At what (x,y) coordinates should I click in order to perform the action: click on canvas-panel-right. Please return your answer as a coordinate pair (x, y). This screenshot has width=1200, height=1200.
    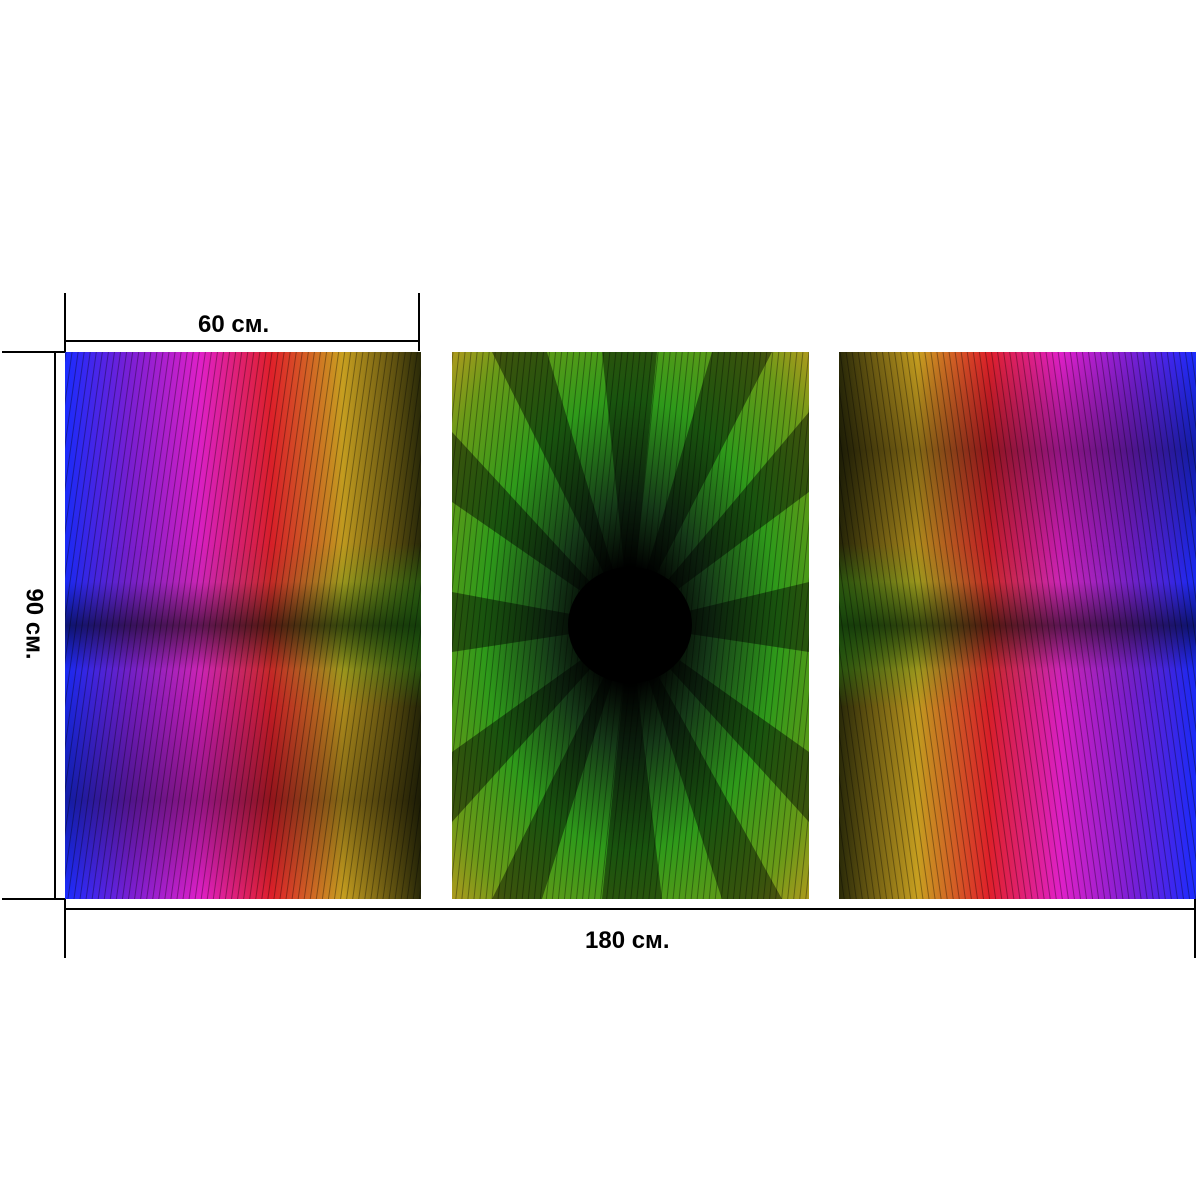
    Looking at the image, I should click on (1017, 625).